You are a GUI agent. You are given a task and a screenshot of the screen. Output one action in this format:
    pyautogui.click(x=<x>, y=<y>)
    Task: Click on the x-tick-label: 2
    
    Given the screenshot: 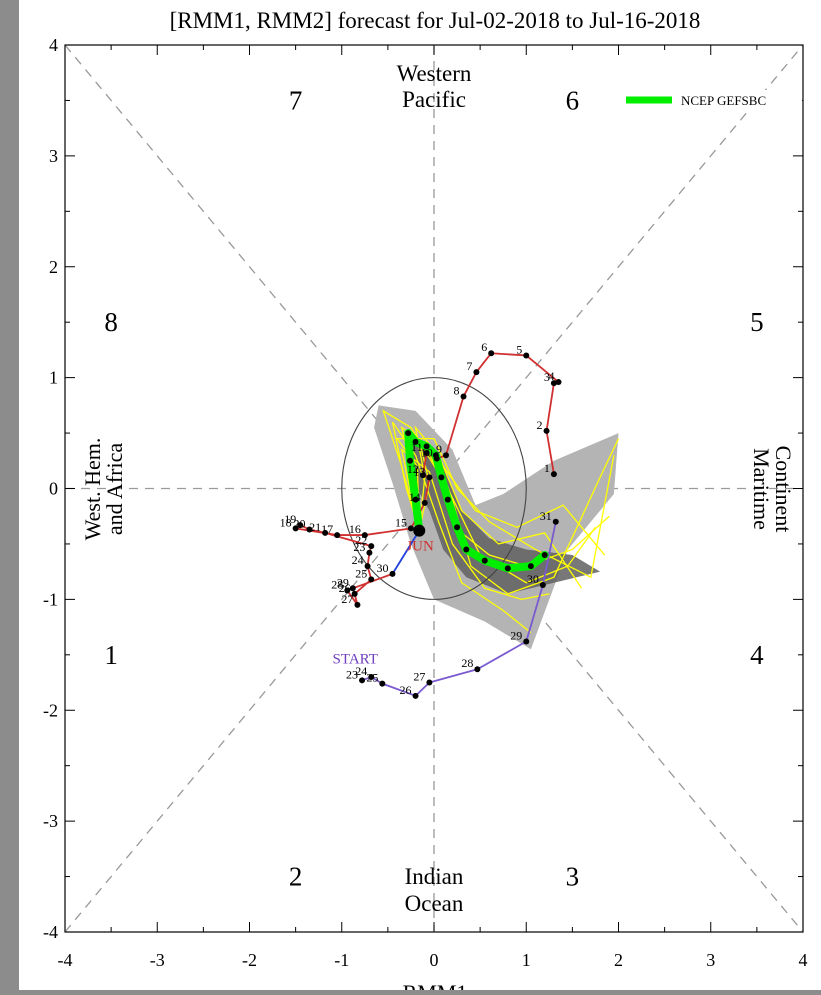 What is the action you would take?
    pyautogui.click(x=618, y=960)
    